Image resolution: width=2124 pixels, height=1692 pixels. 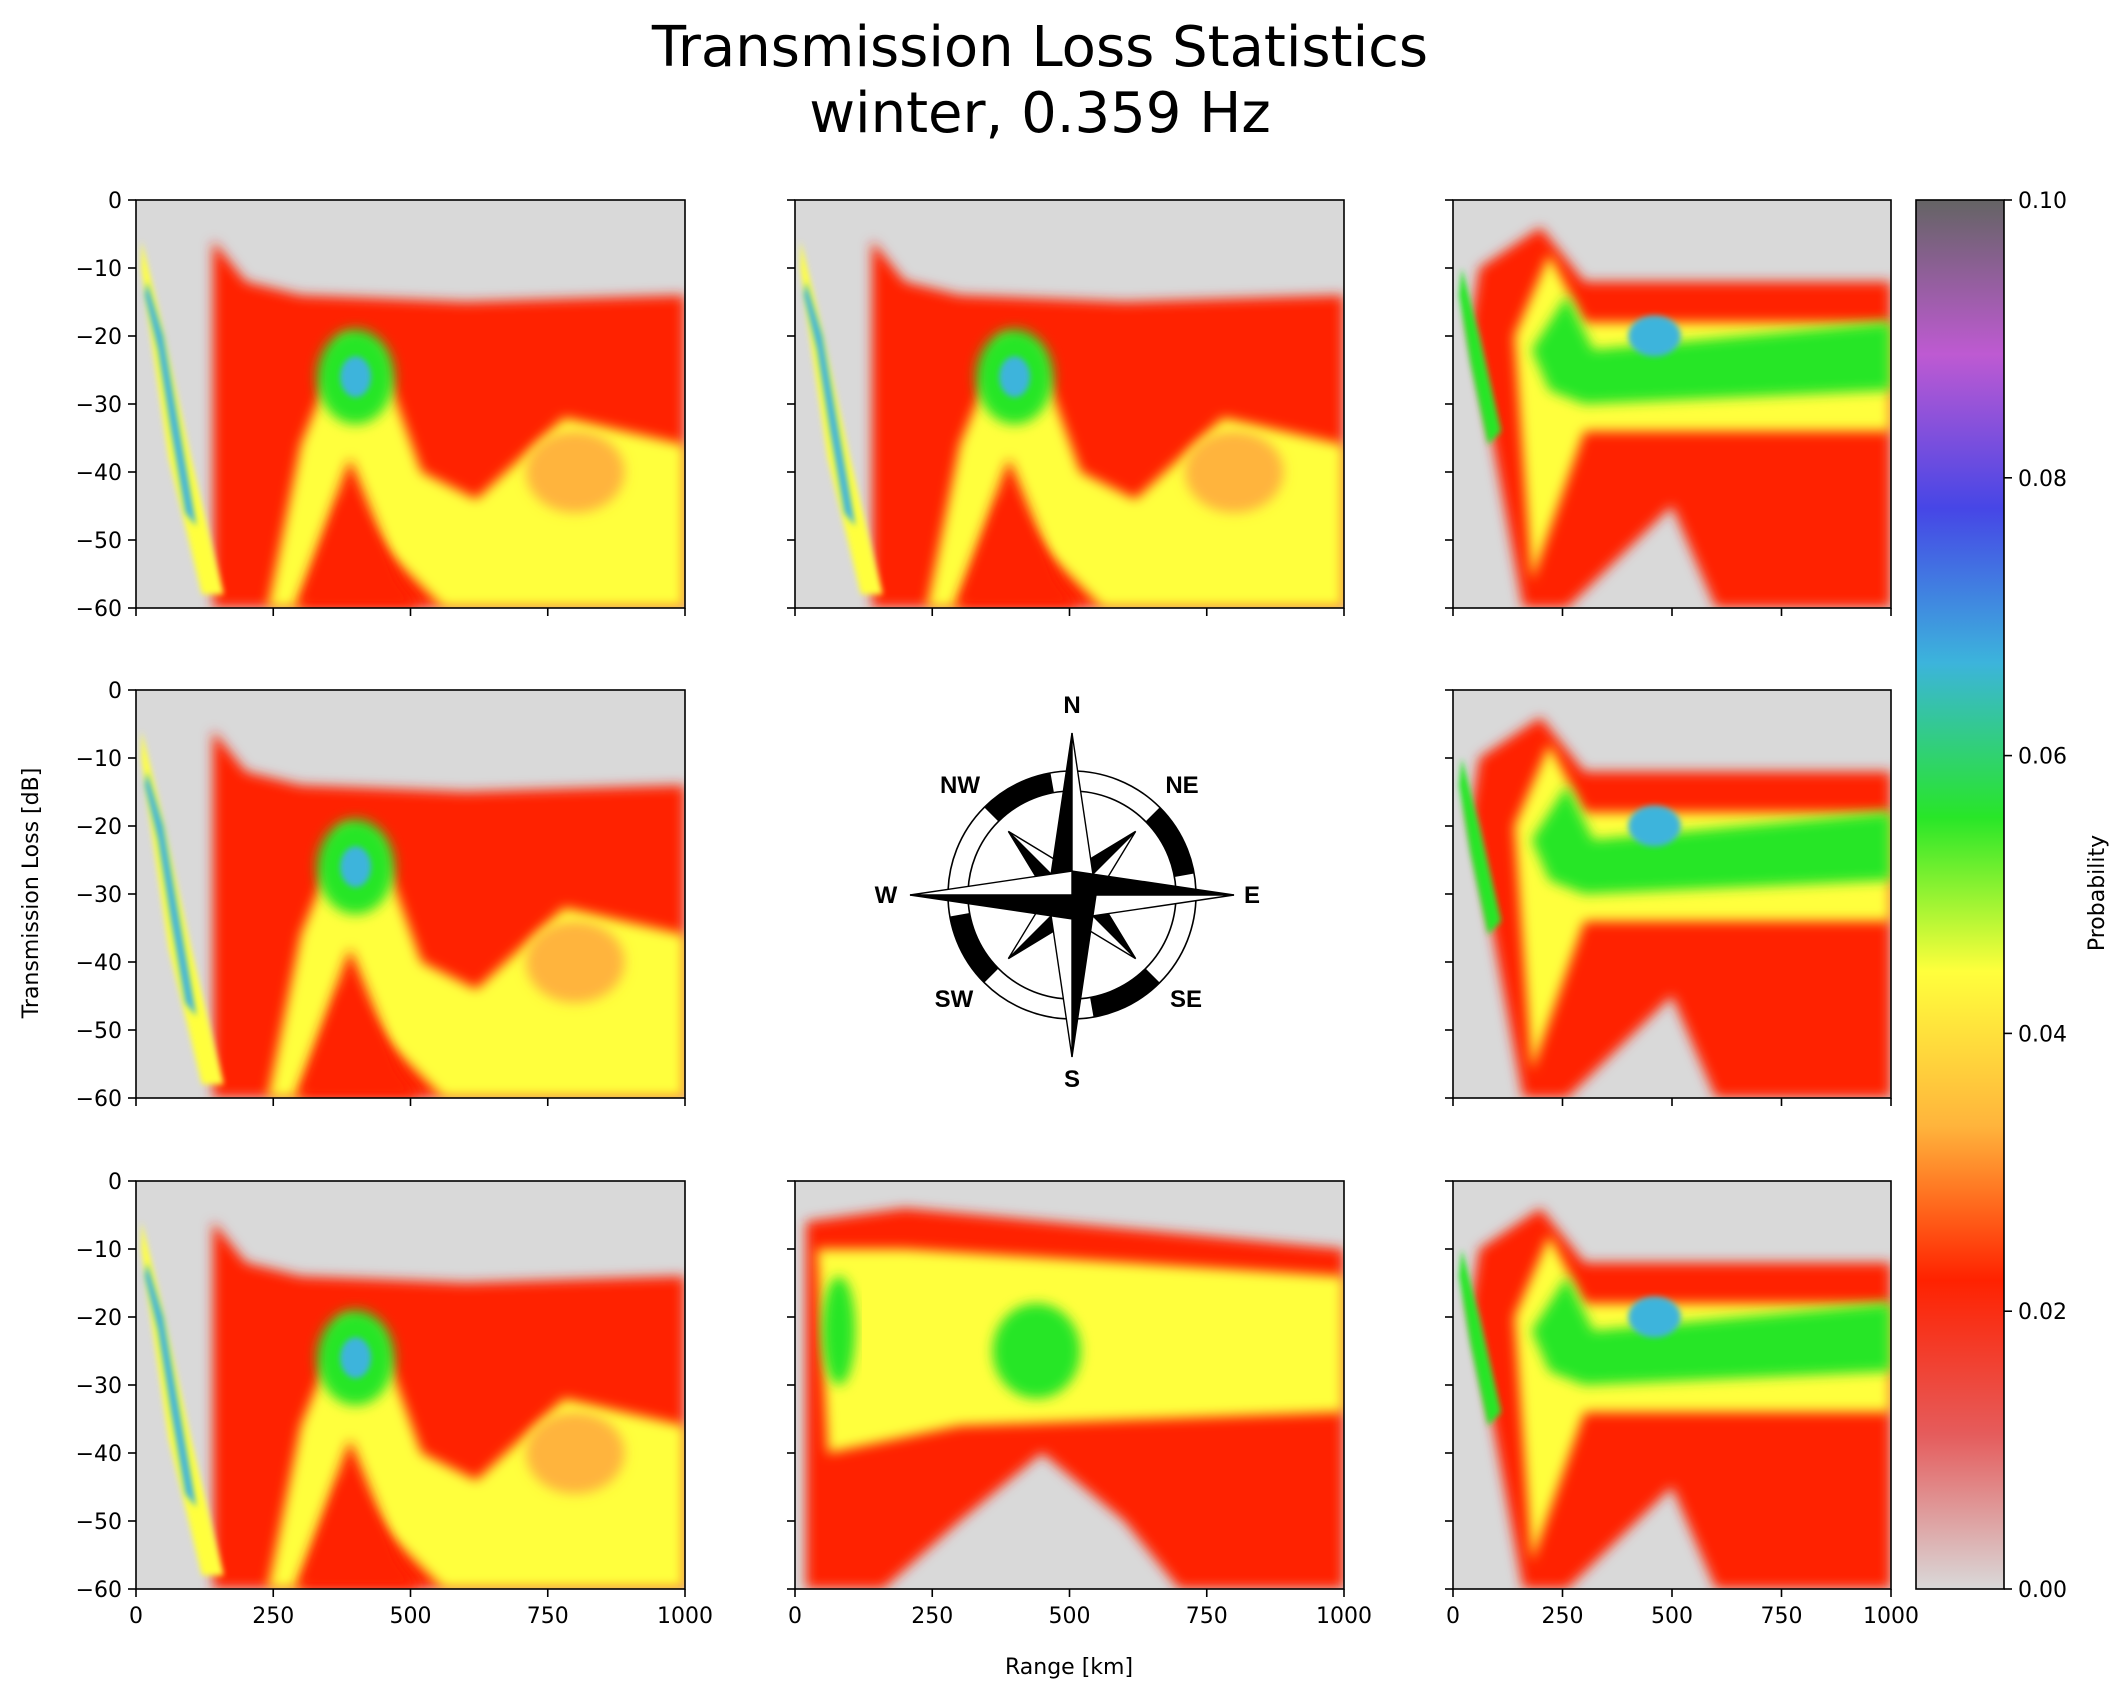 I want to click on heatmap-panel-se: 0 250 500 750 1000, so click(x=1682, y=1404).